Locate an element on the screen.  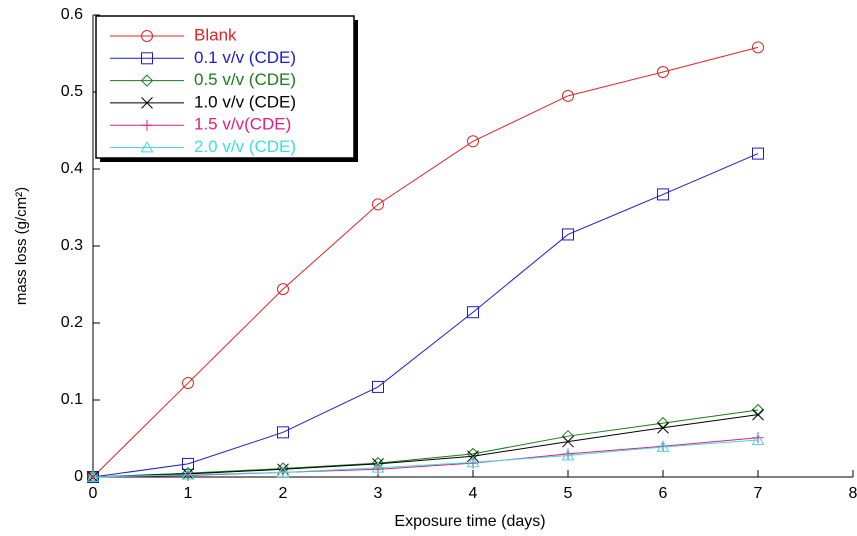
y-tick-label: 0.6 is located at coordinates (72, 14).